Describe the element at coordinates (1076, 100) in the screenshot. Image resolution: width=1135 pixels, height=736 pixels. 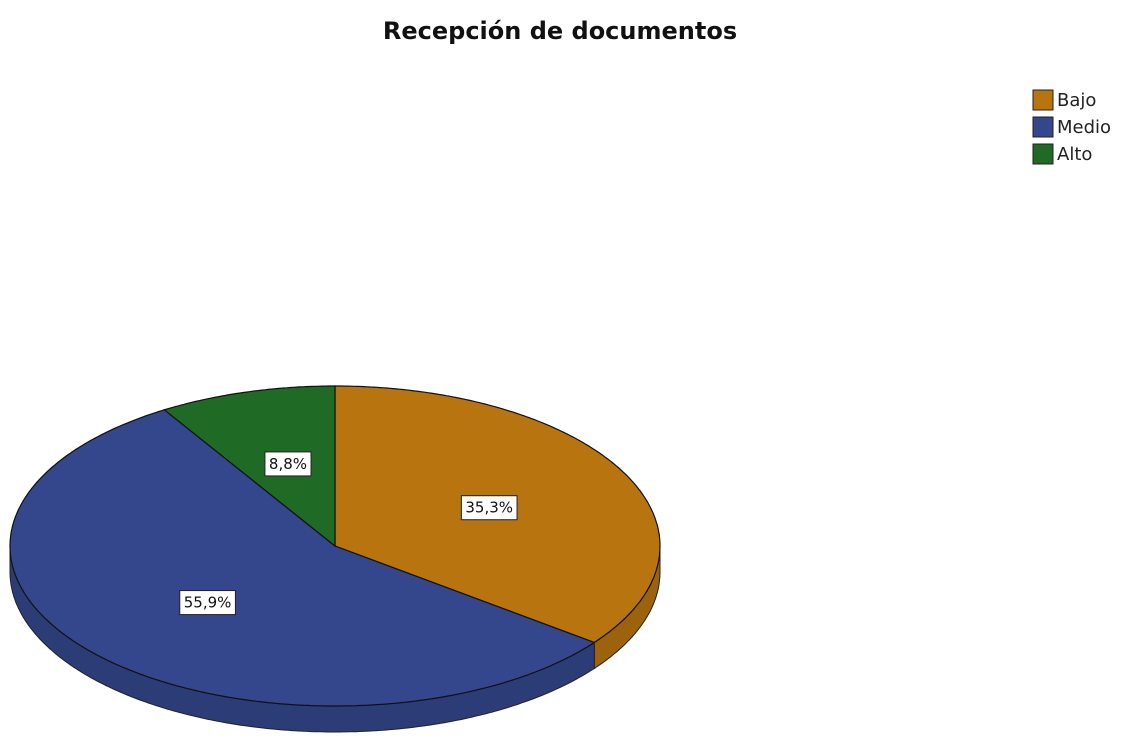
I see `legend-label: Bajo` at that location.